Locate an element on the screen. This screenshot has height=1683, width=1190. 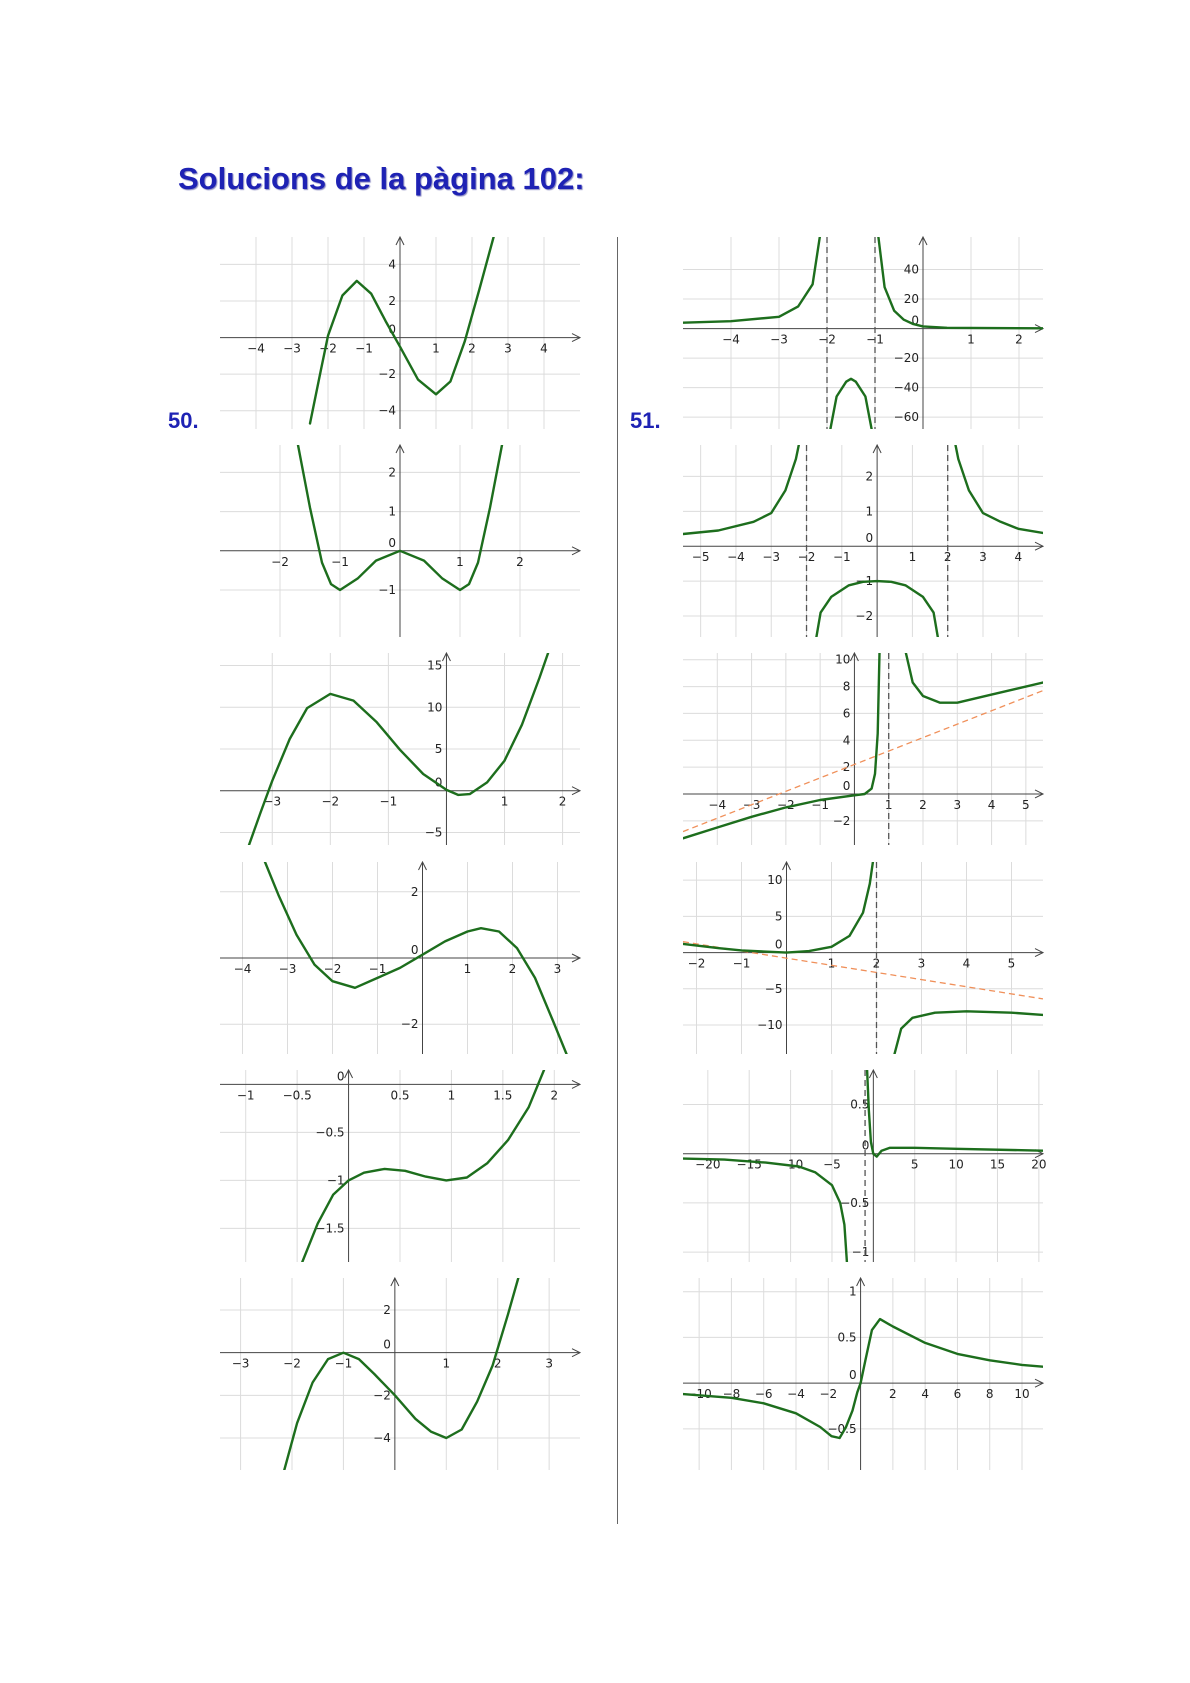
y-tick-label: 1 is located at coordinates (869, 511).